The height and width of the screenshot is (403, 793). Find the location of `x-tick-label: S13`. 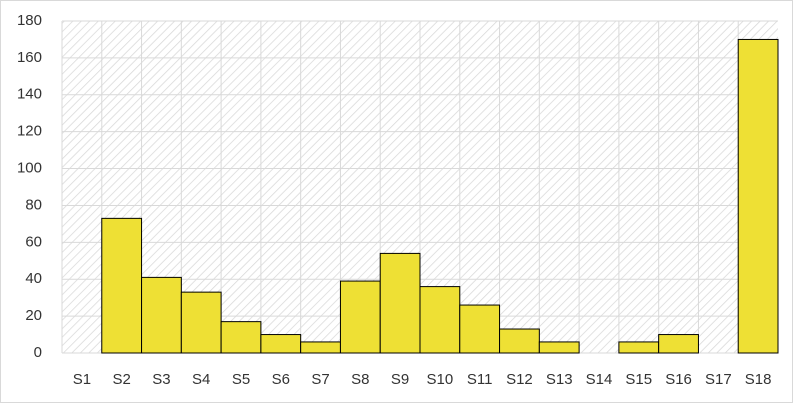

x-tick-label: S13 is located at coordinates (559, 379).